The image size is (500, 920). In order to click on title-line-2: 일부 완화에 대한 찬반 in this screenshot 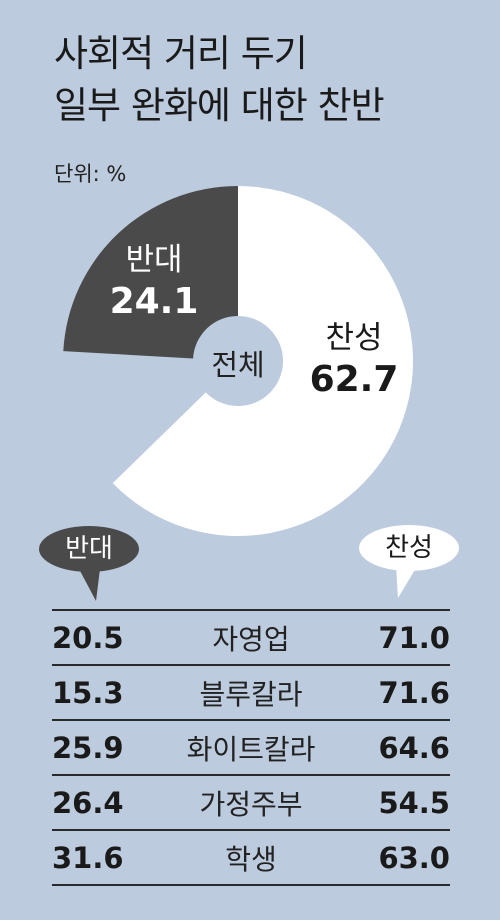, I will do `click(219, 105)`.